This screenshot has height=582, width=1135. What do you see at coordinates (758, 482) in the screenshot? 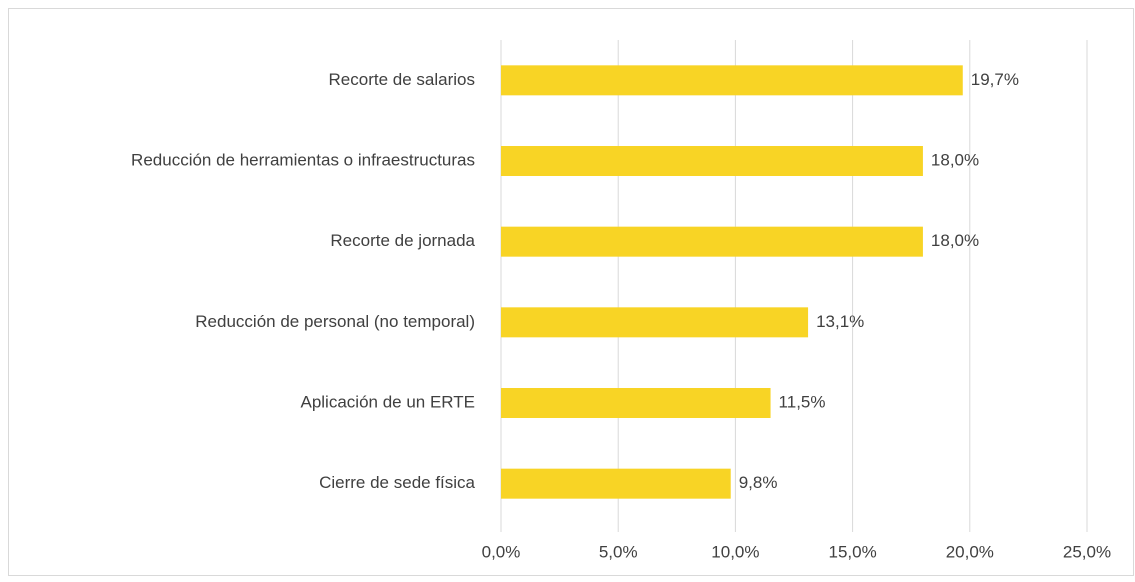
I see `data-label: 9,8%` at bounding box center [758, 482].